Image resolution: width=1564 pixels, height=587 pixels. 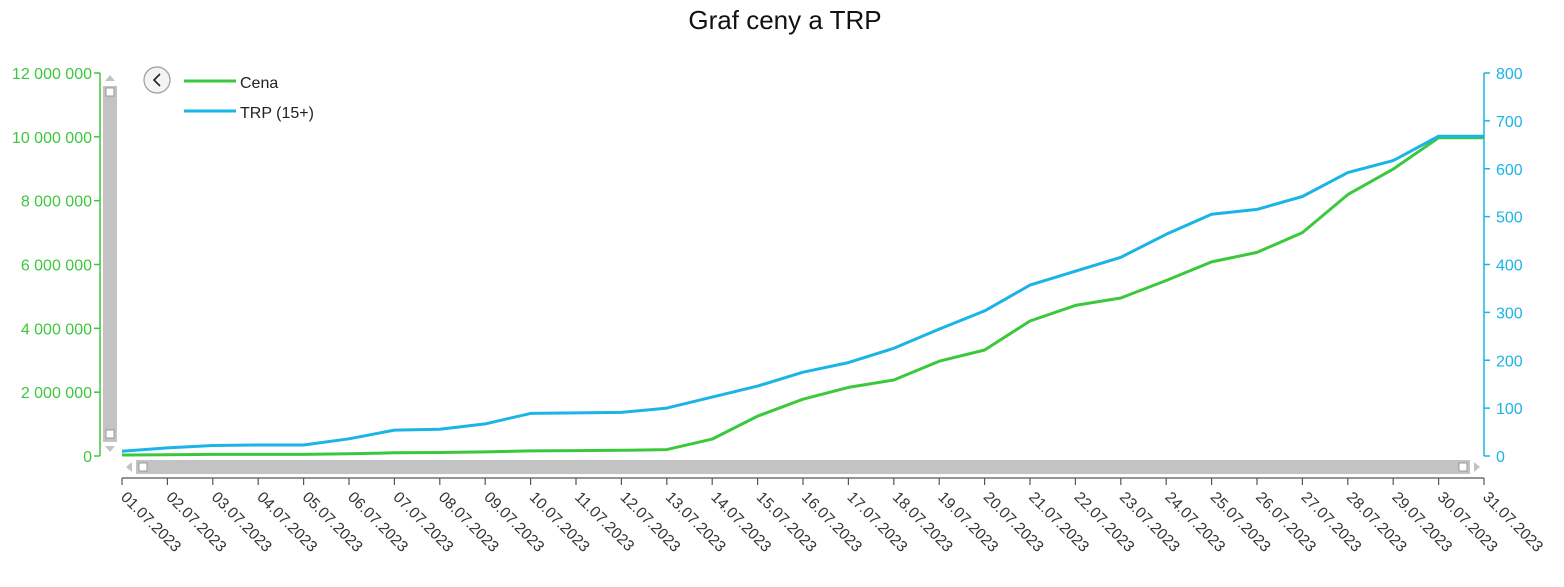 I want to click on vertical-scrollbar, so click(x=110, y=263).